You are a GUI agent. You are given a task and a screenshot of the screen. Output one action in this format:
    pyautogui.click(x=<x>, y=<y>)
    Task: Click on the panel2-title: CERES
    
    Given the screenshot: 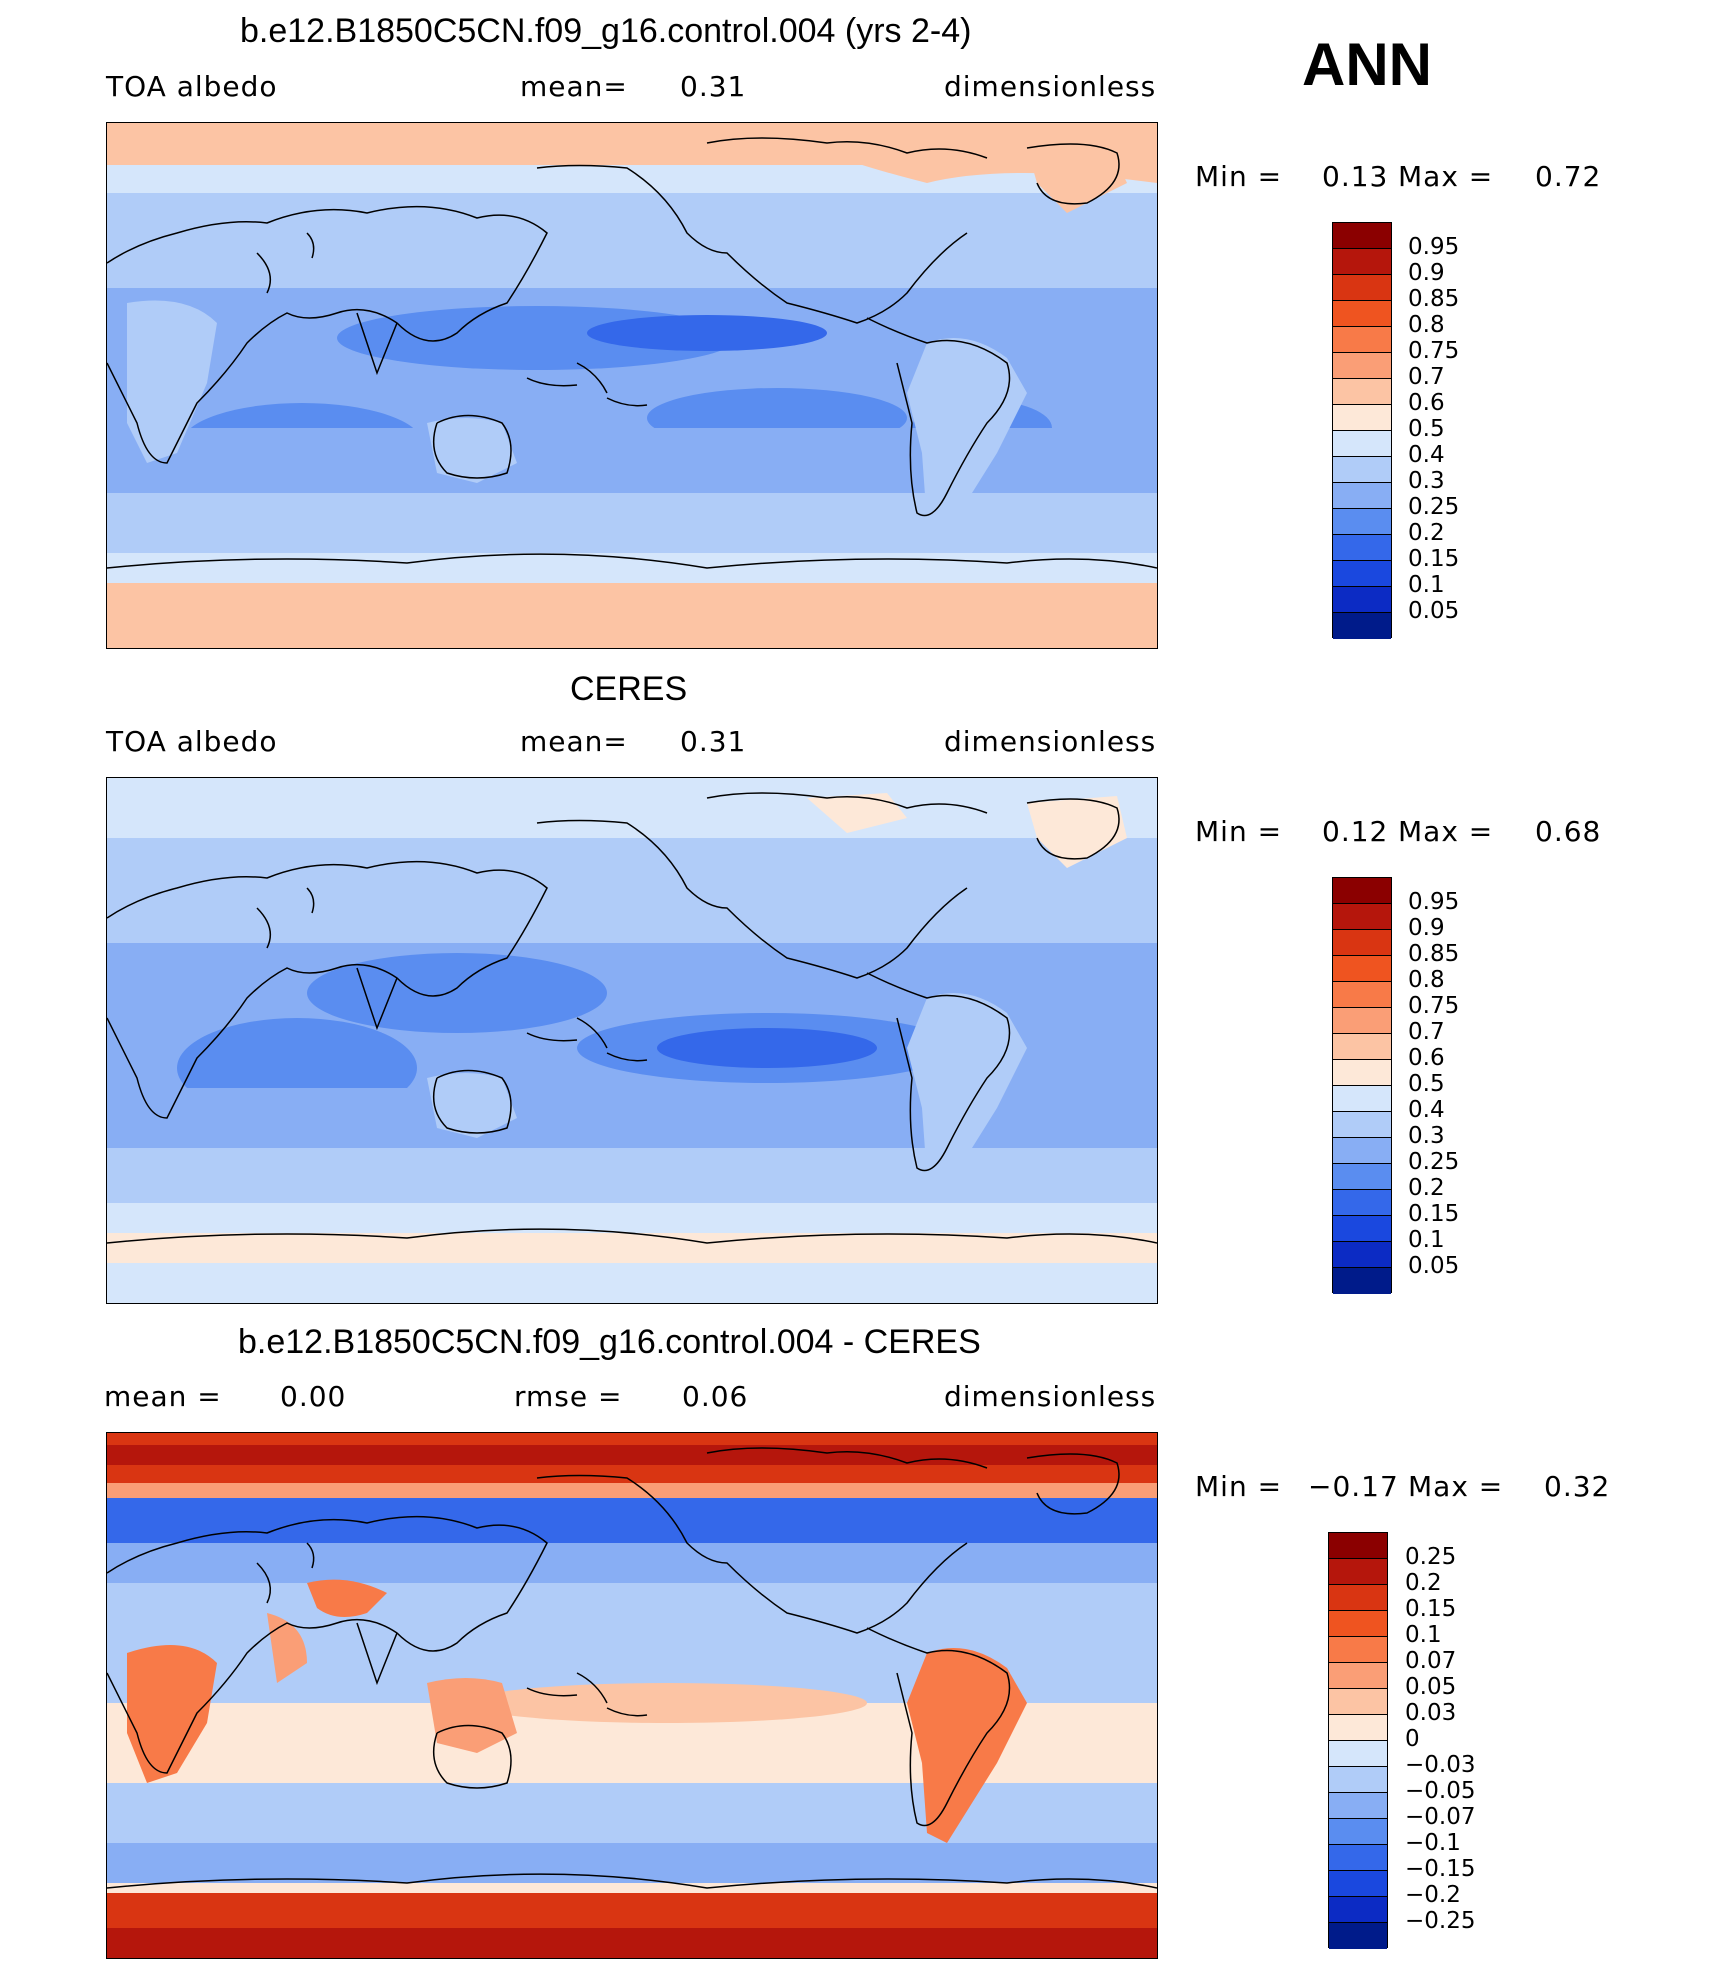 What is the action you would take?
    pyautogui.click(x=629, y=689)
    